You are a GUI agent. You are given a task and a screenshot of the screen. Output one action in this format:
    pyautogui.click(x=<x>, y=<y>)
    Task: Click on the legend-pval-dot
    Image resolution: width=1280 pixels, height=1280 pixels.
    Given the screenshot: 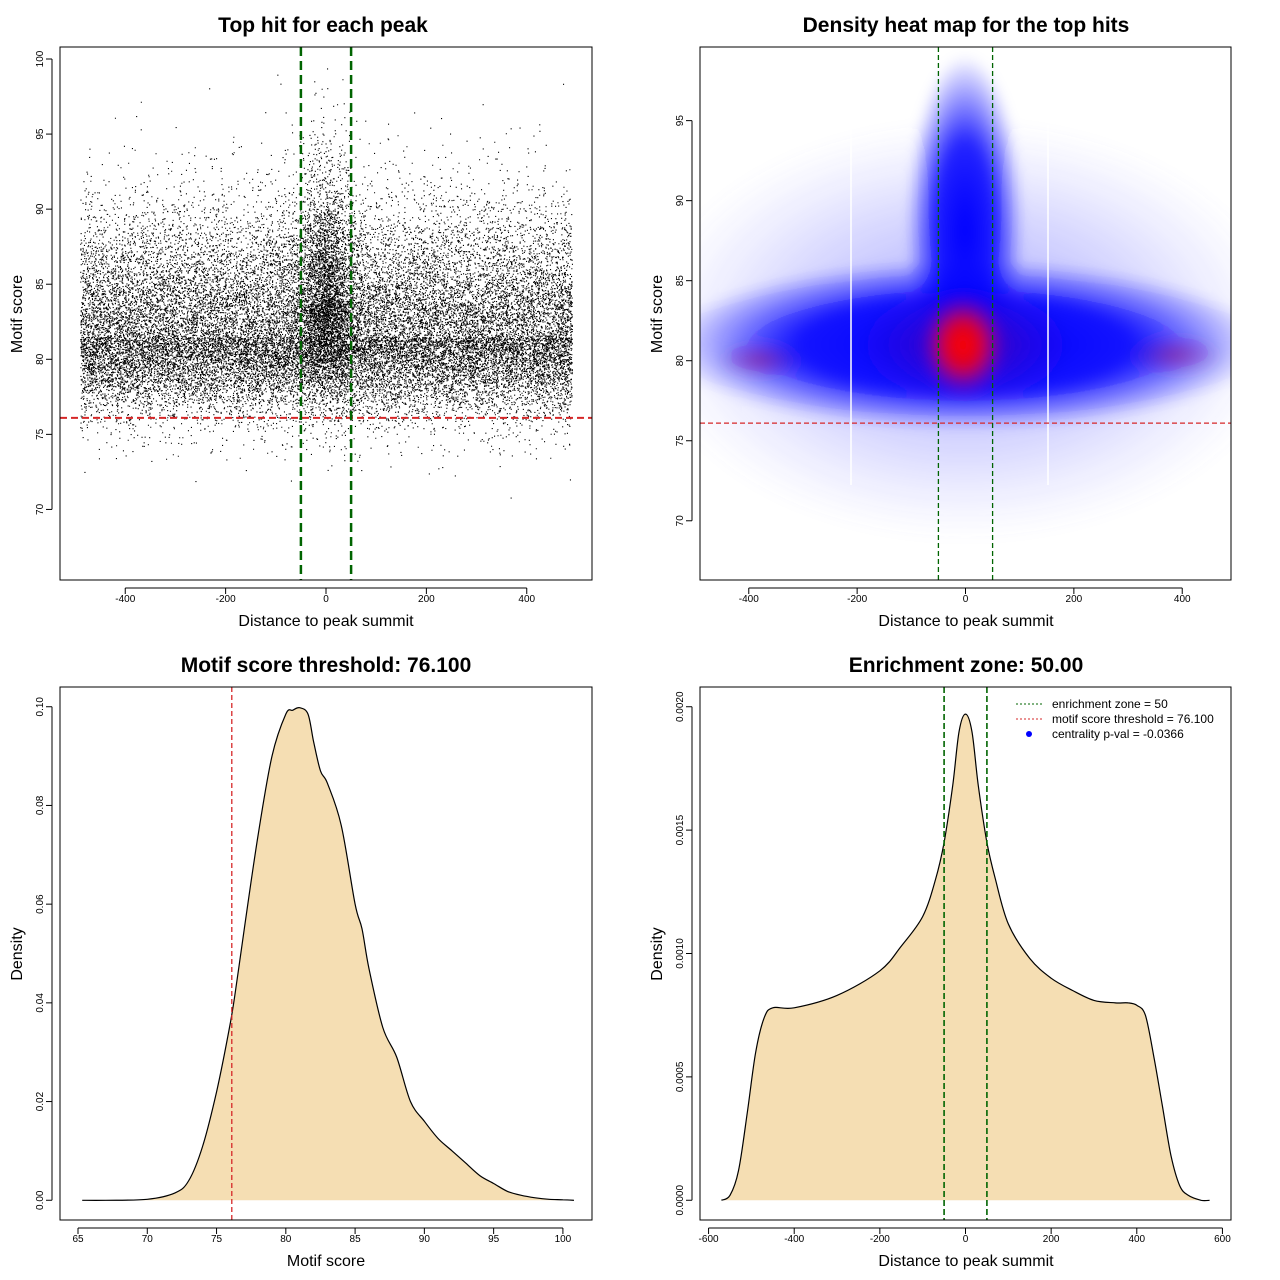 What is the action you would take?
    pyautogui.click(x=1029, y=734)
    